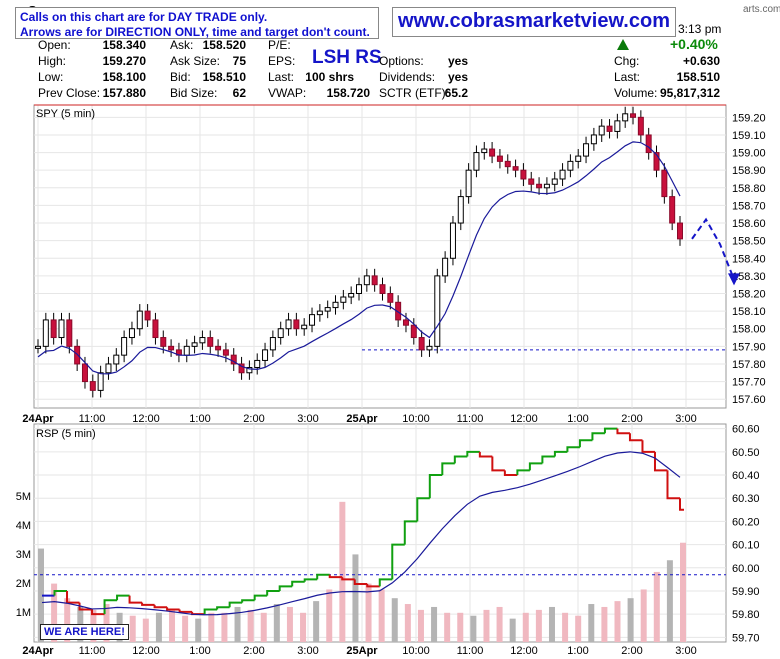 The width and height of the screenshot is (780, 659). I want to click on last-price-label: Last:, so click(627, 77).